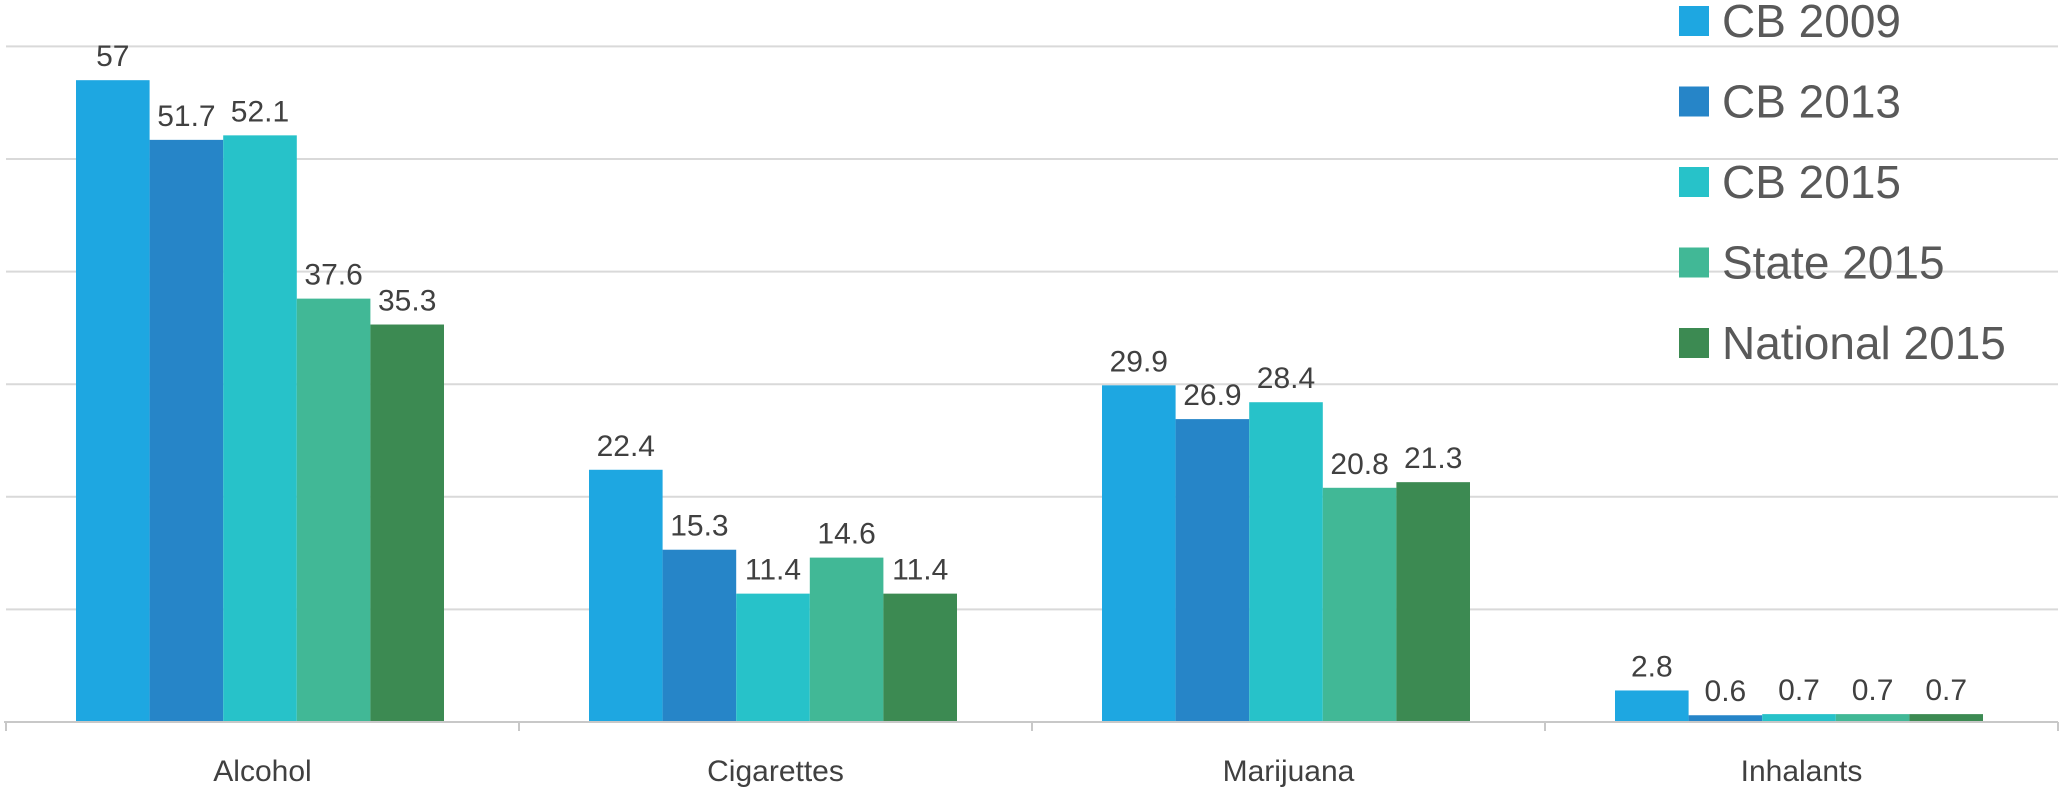 This screenshot has height=794, width=2060. I want to click on data-label: 57, so click(112, 56).